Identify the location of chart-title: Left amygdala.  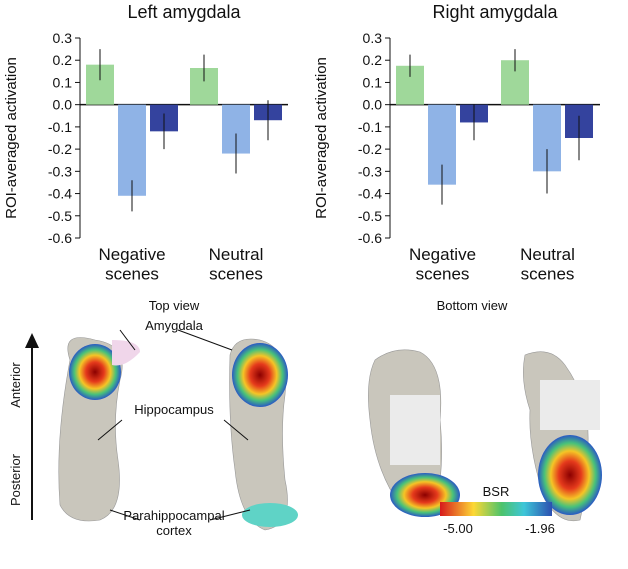
(184, 12).